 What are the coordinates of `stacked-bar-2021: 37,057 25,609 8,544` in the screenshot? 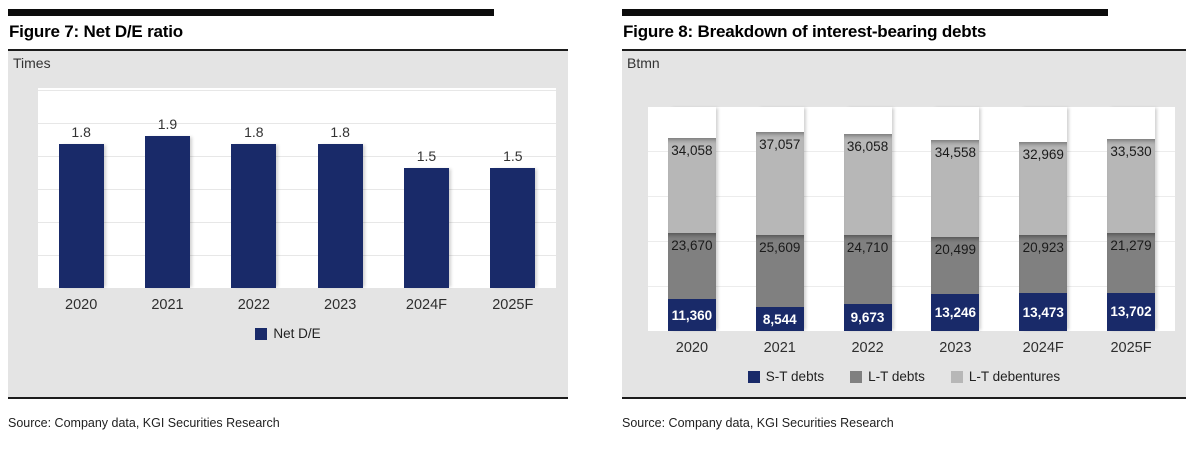 It's located at (779, 219).